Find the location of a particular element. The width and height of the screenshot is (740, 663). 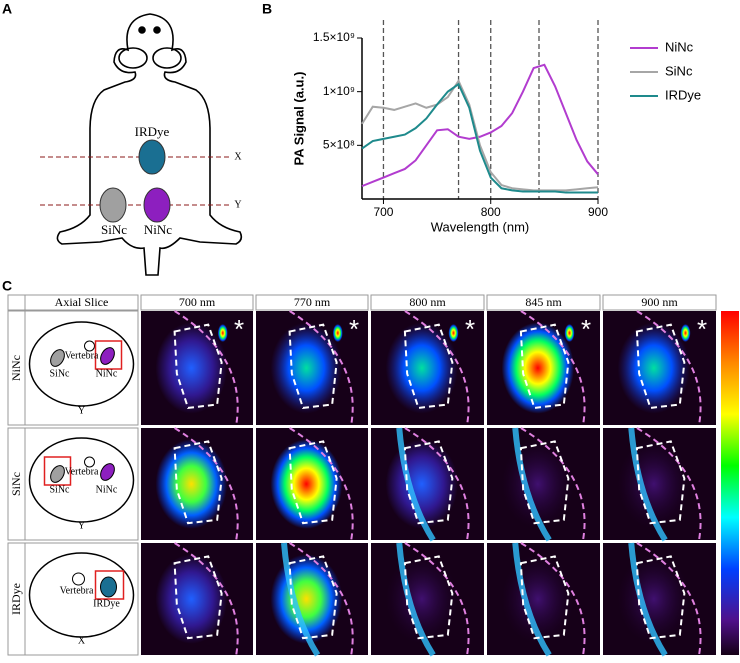

mouse-diagram is located at coordinates (149, 144).